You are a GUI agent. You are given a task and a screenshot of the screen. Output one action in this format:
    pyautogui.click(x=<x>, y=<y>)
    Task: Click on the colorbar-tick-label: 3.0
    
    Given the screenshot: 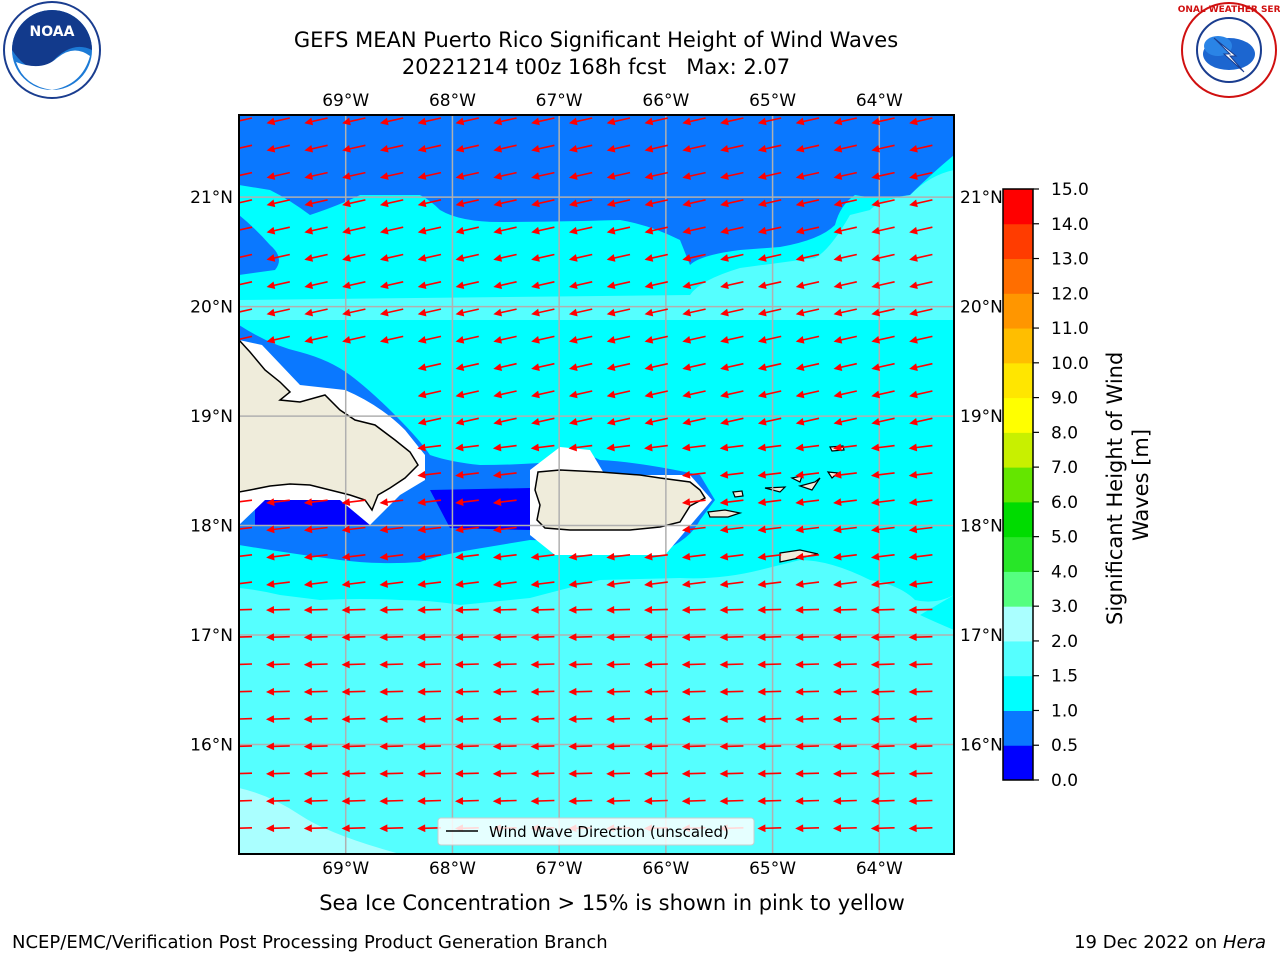 What is the action you would take?
    pyautogui.click(x=1064, y=607)
    